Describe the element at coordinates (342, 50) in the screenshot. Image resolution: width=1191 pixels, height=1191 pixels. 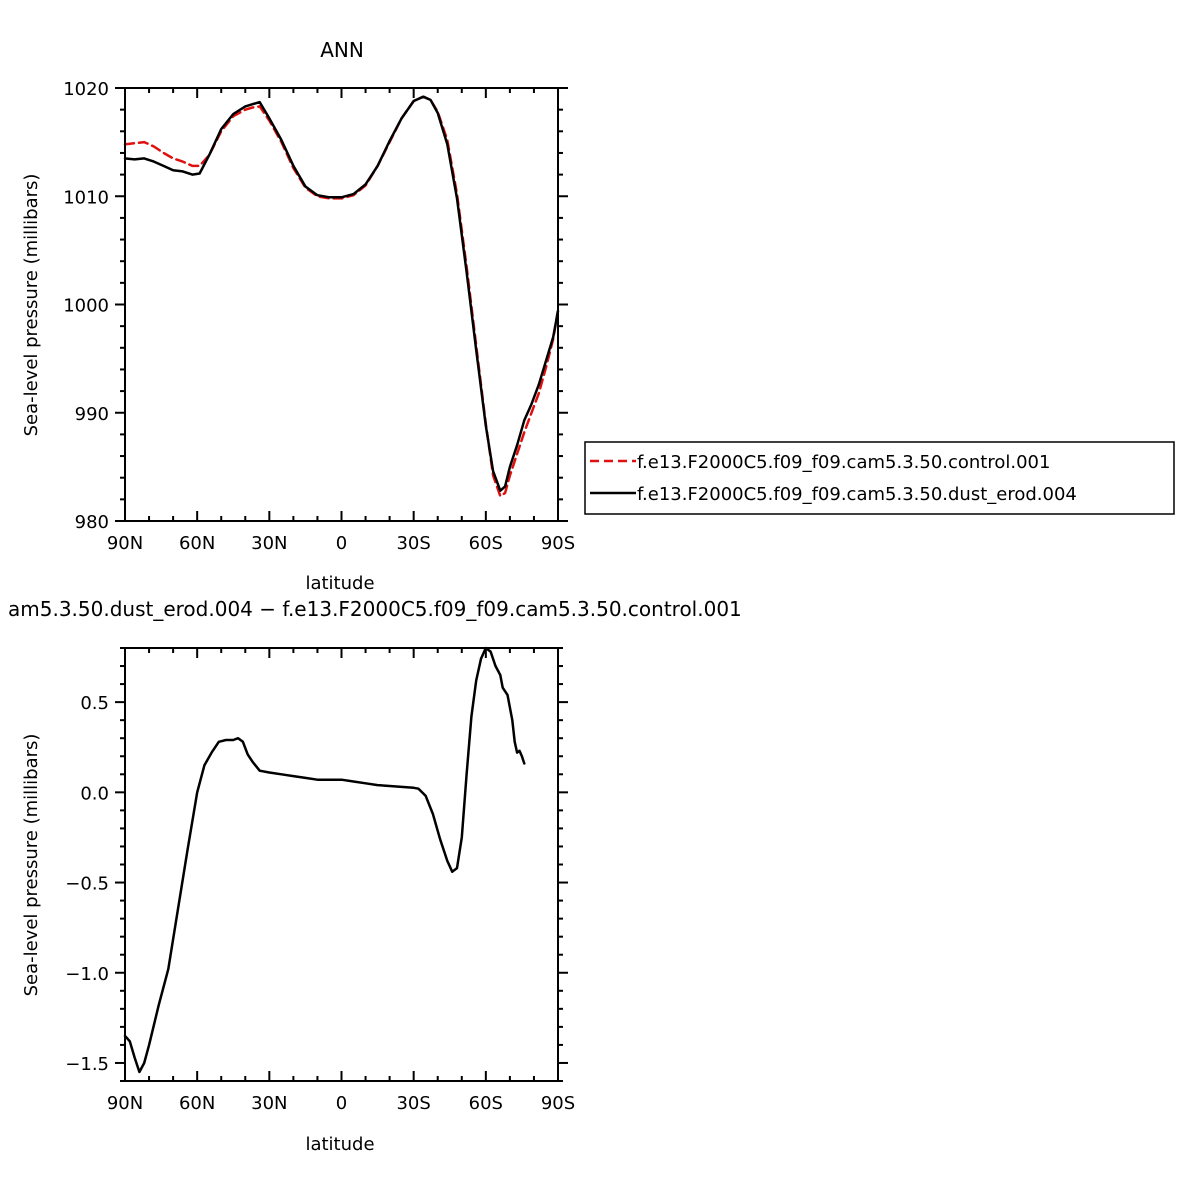
I see `top-chart-title: ANN` at that location.